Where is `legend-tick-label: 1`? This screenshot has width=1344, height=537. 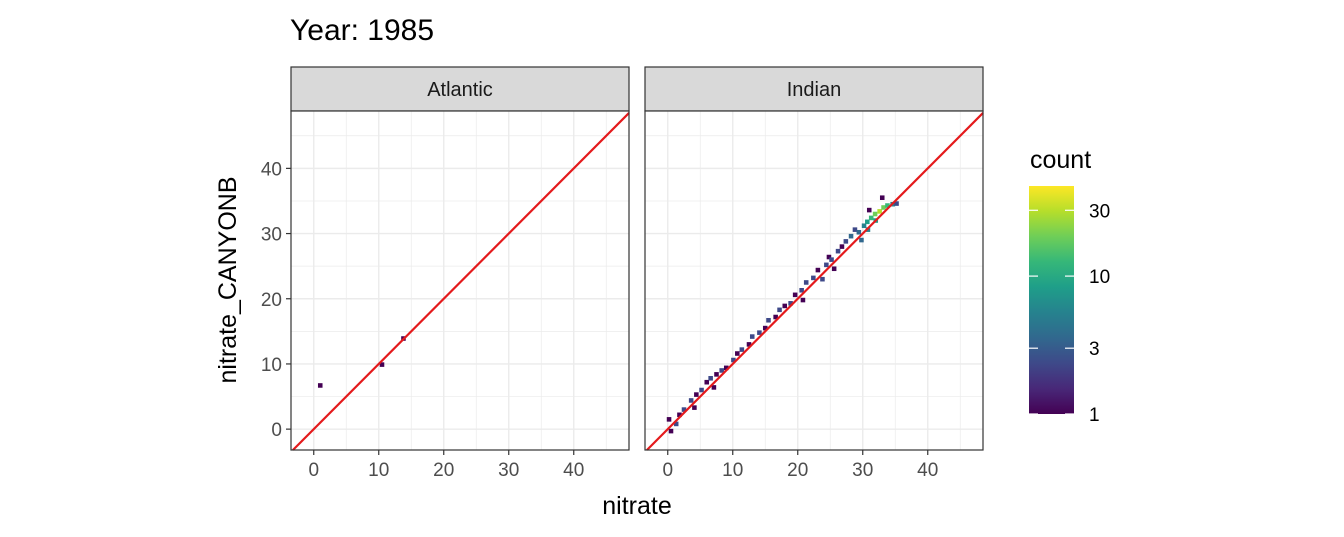 legend-tick-label: 1 is located at coordinates (1094, 415).